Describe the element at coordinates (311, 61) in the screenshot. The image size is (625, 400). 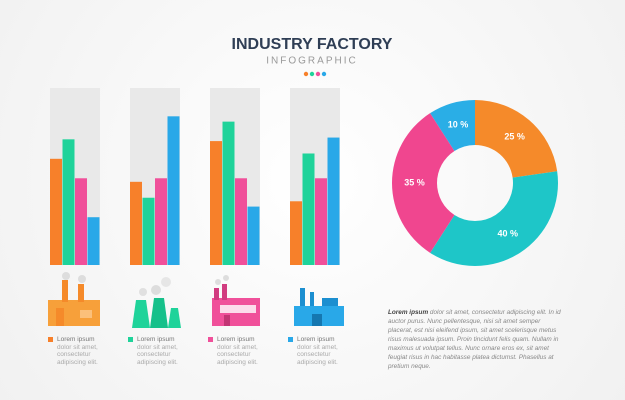
I see `chart-subtitle: INFOGRAPHIC` at that location.